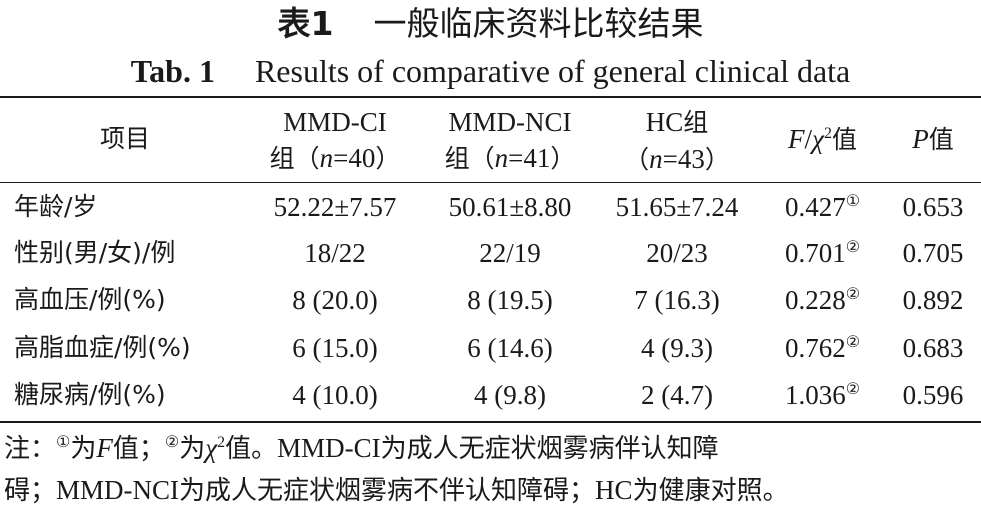  What do you see at coordinates (305, 23) in the screenshot?
I see `table-number-cn: 表1` at bounding box center [305, 23].